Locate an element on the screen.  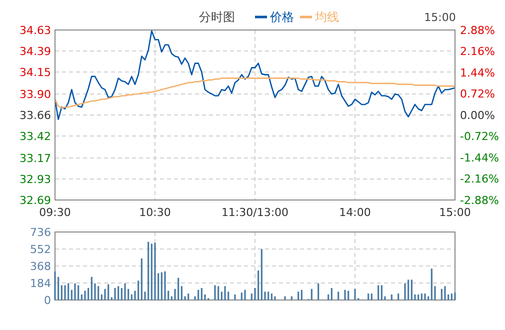
y2-tick-label: -2.88% is located at coordinates (479, 200).